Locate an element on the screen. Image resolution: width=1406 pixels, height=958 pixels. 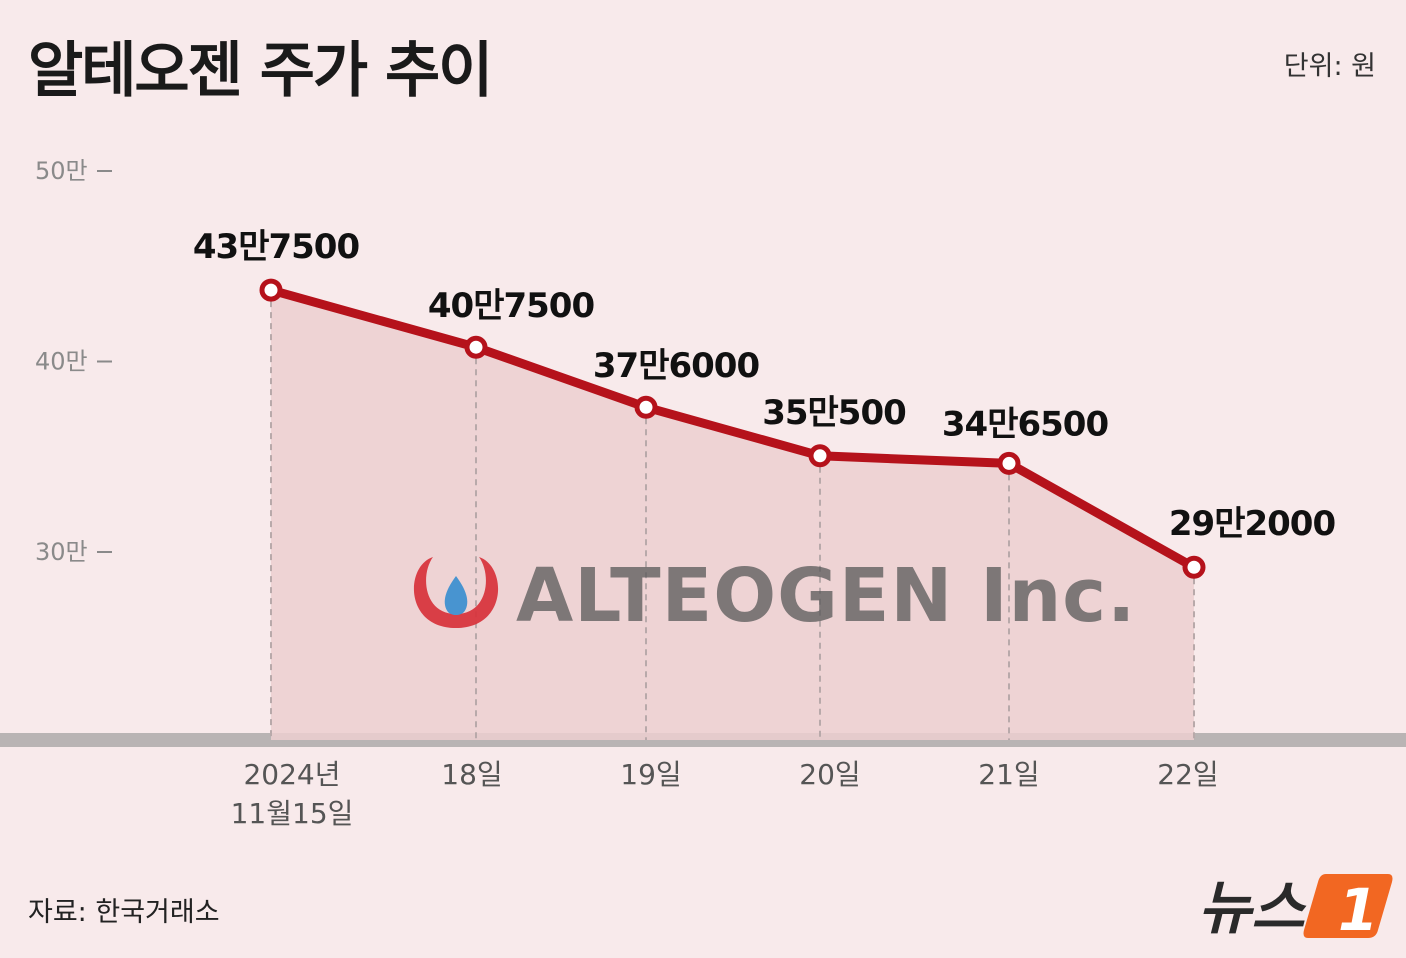
x-tick-label: 21일 is located at coordinates (1008, 774).